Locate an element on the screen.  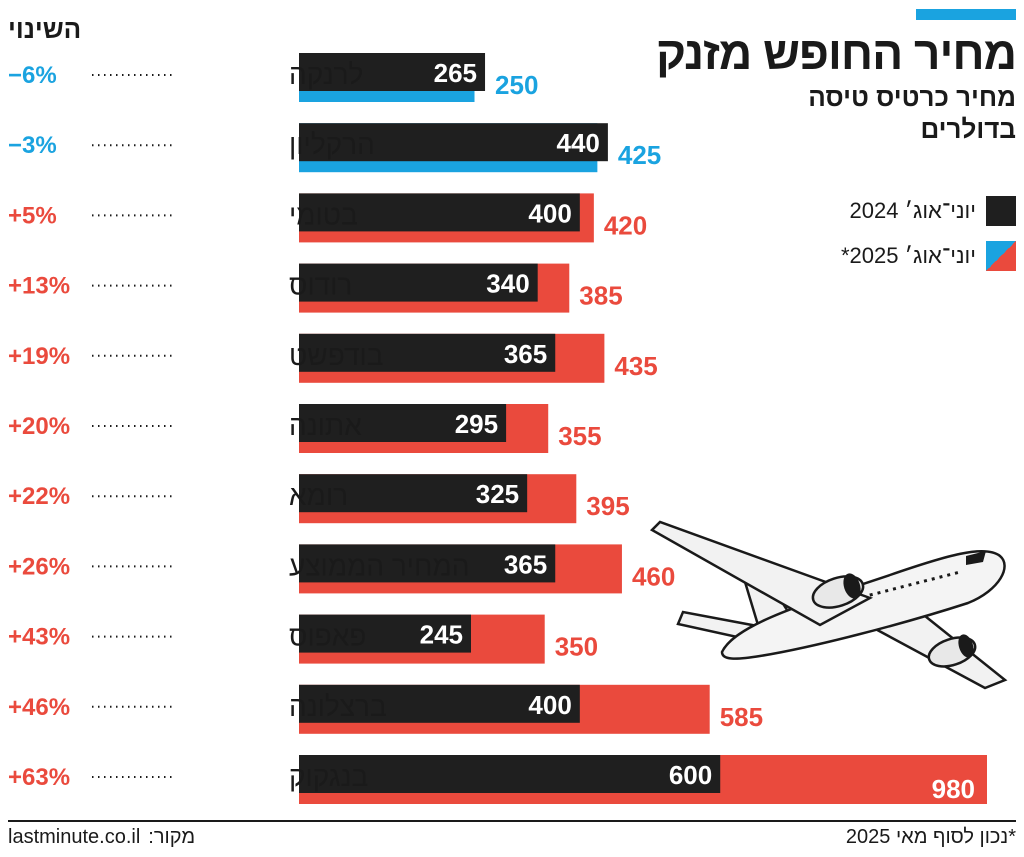
value-label-2025: 250 is located at coordinates (516, 85).